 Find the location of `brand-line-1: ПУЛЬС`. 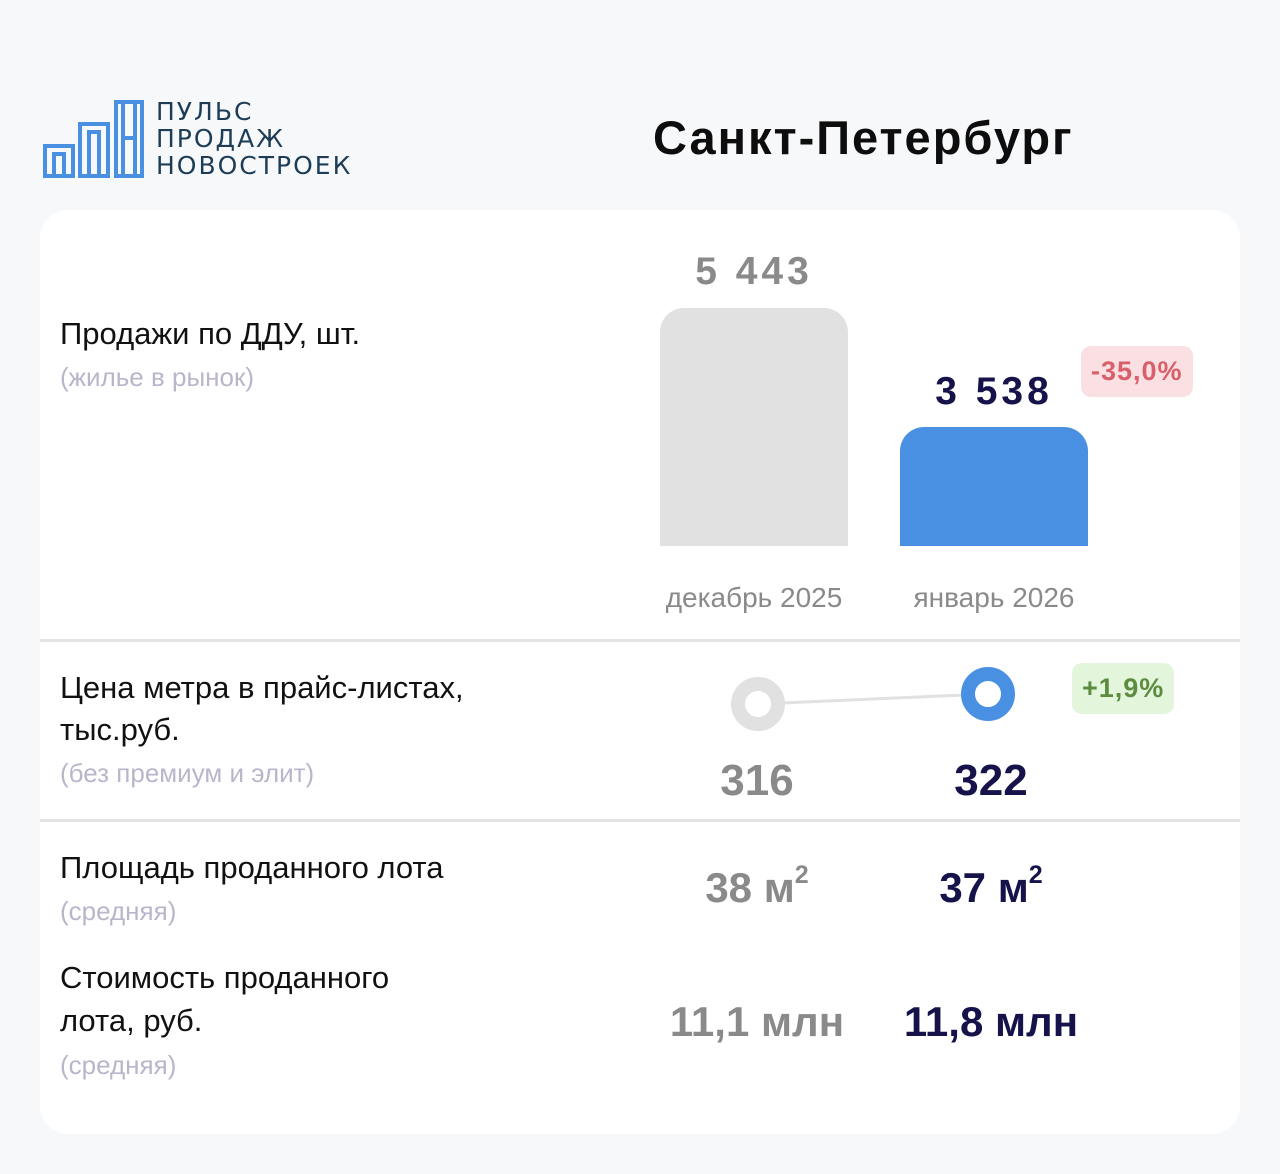

brand-line-1: ПУЛЬС is located at coordinates (205, 111).